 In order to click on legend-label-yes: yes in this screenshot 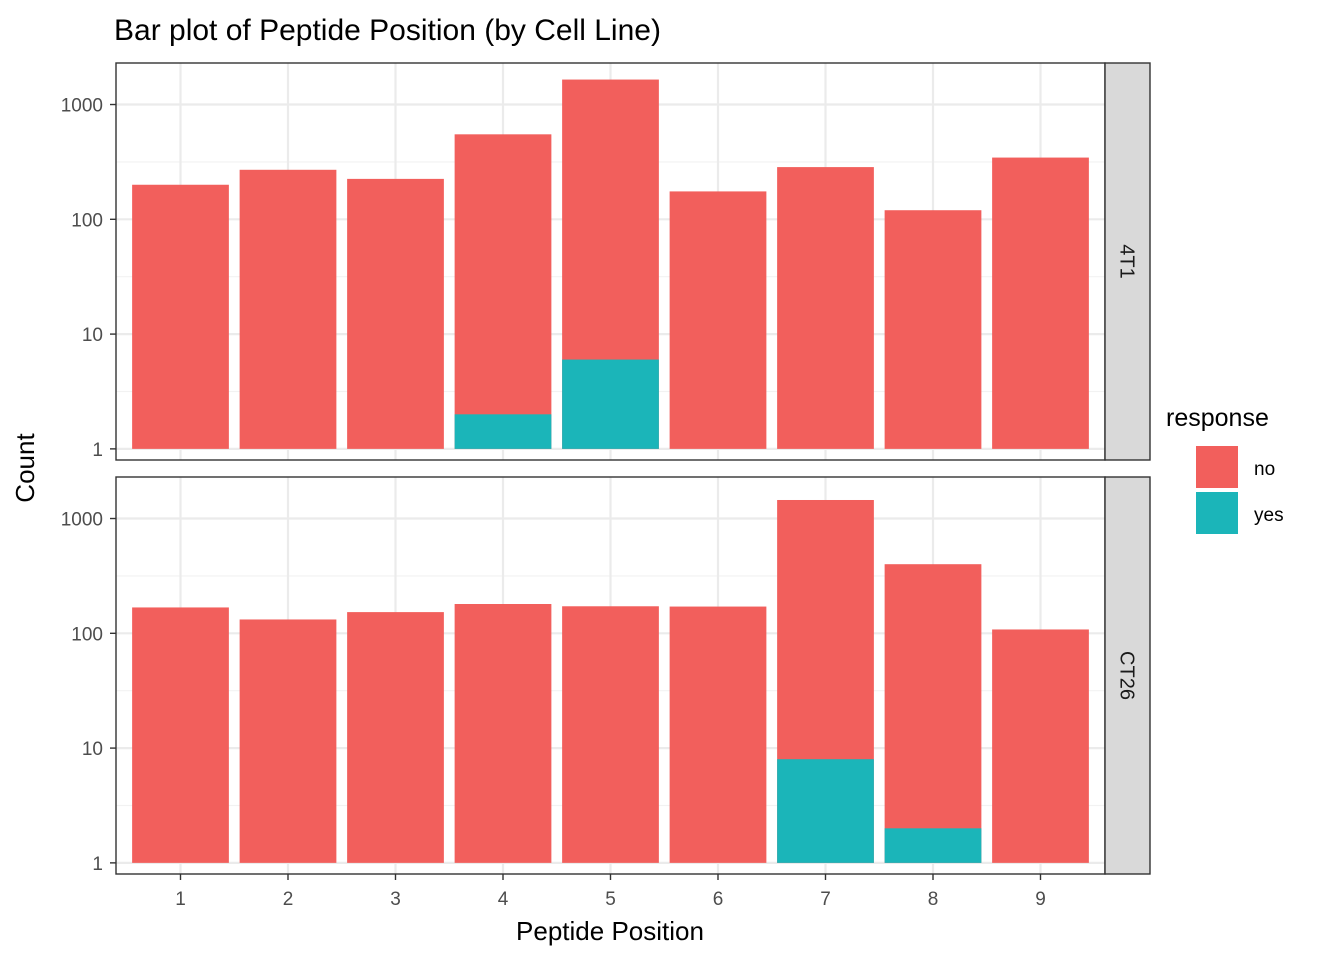, I will do `click(1269, 515)`.